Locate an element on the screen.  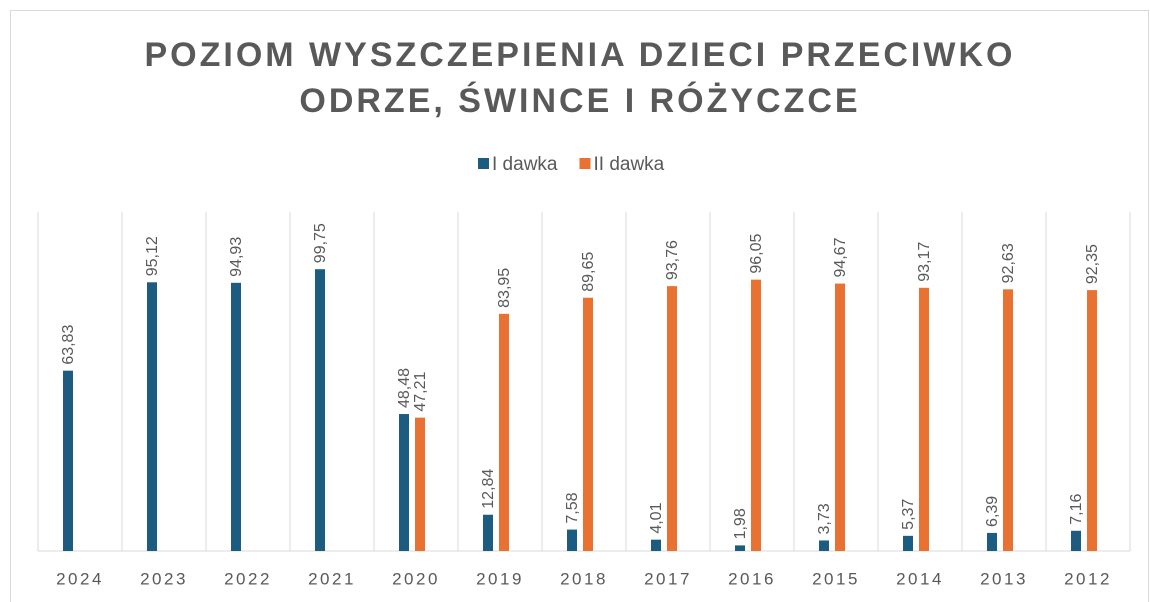
data-label: 63,83 is located at coordinates (68, 345).